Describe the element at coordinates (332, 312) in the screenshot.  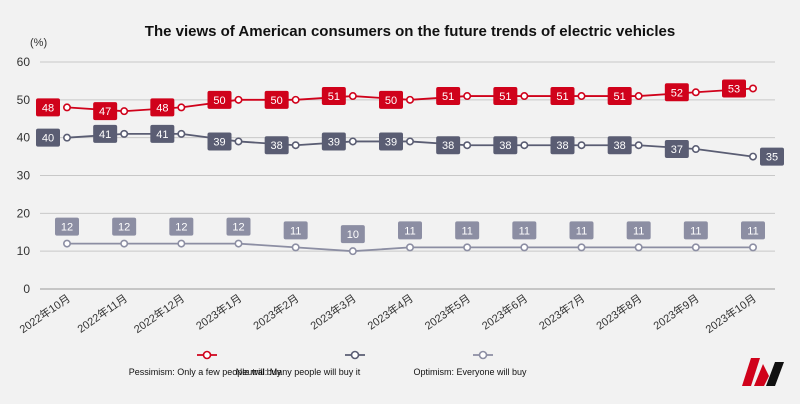
I see `x-tick-label: 2023年3月` at that location.